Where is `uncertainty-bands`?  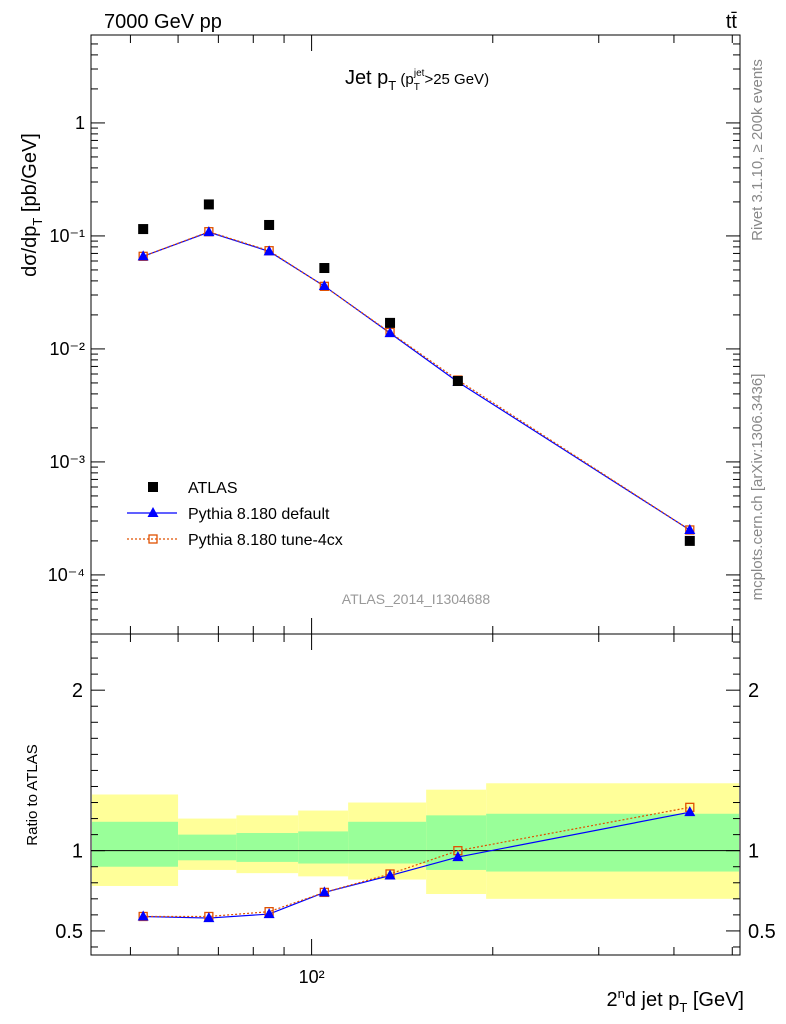 uncertainty-bands is located at coordinates (415, 841).